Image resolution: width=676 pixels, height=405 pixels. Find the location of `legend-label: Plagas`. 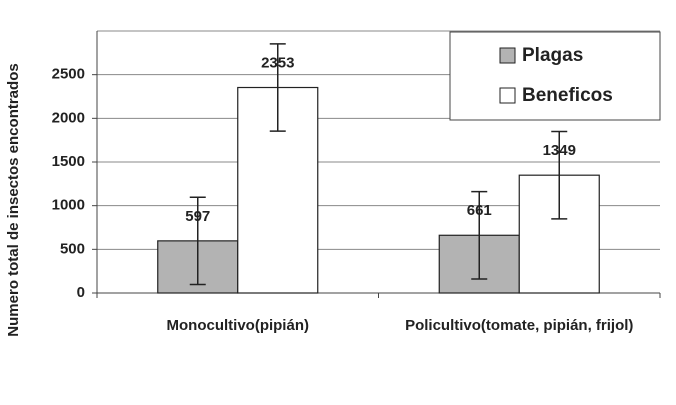

legend-label: Plagas is located at coordinates (552, 55).